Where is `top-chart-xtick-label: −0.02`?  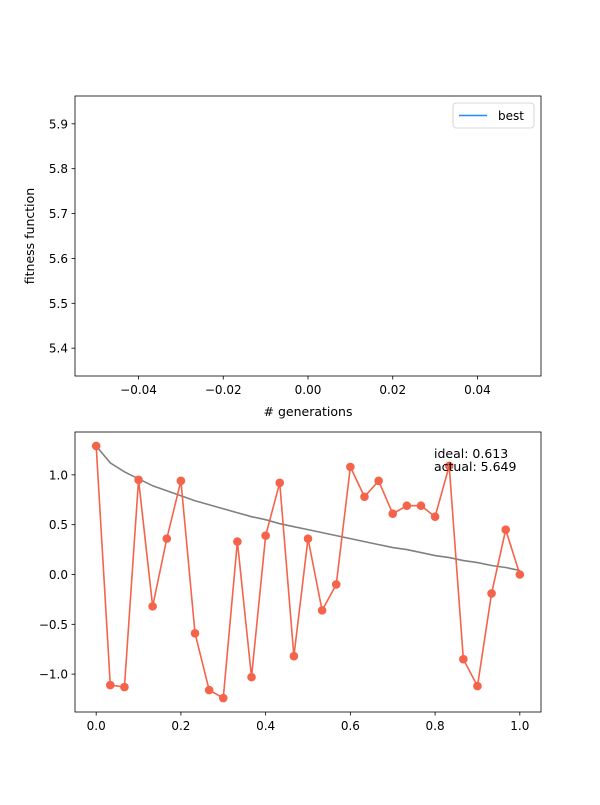
top-chart-xtick-label: −0.02 is located at coordinates (223, 390).